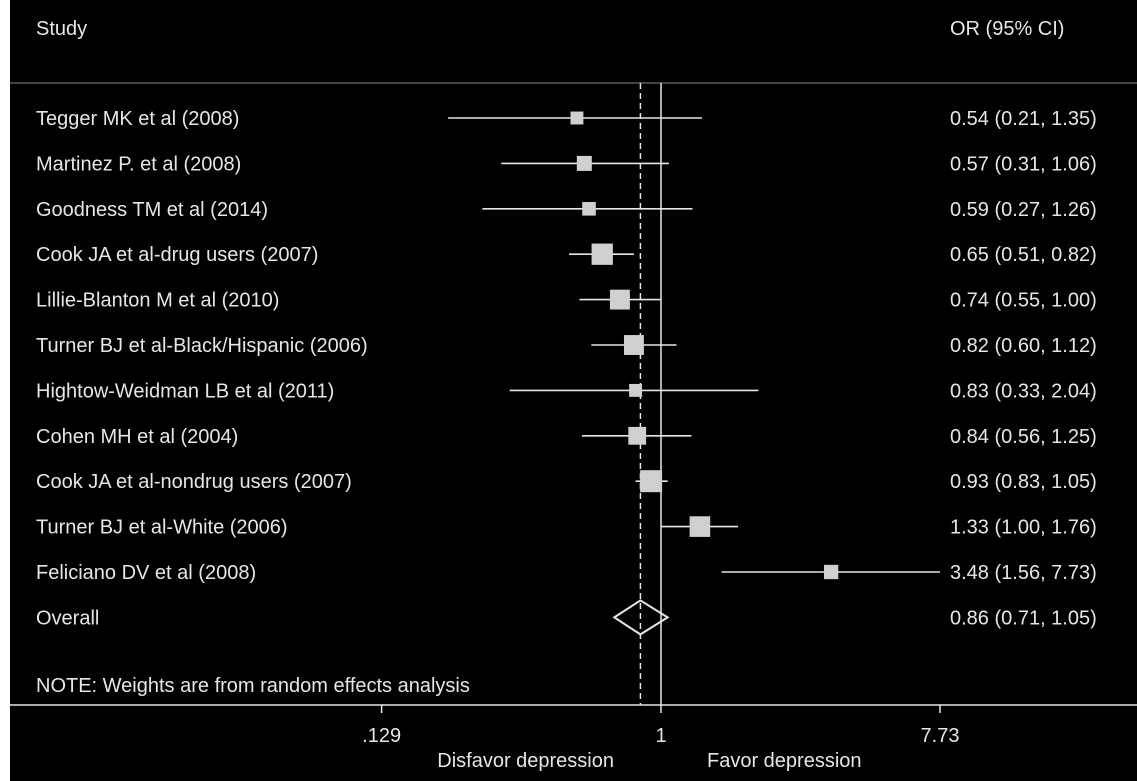 This screenshot has height=781, width=1137. Describe the element at coordinates (152, 210) in the screenshot. I see `study-label: Goodness TM et al (2014)` at that location.